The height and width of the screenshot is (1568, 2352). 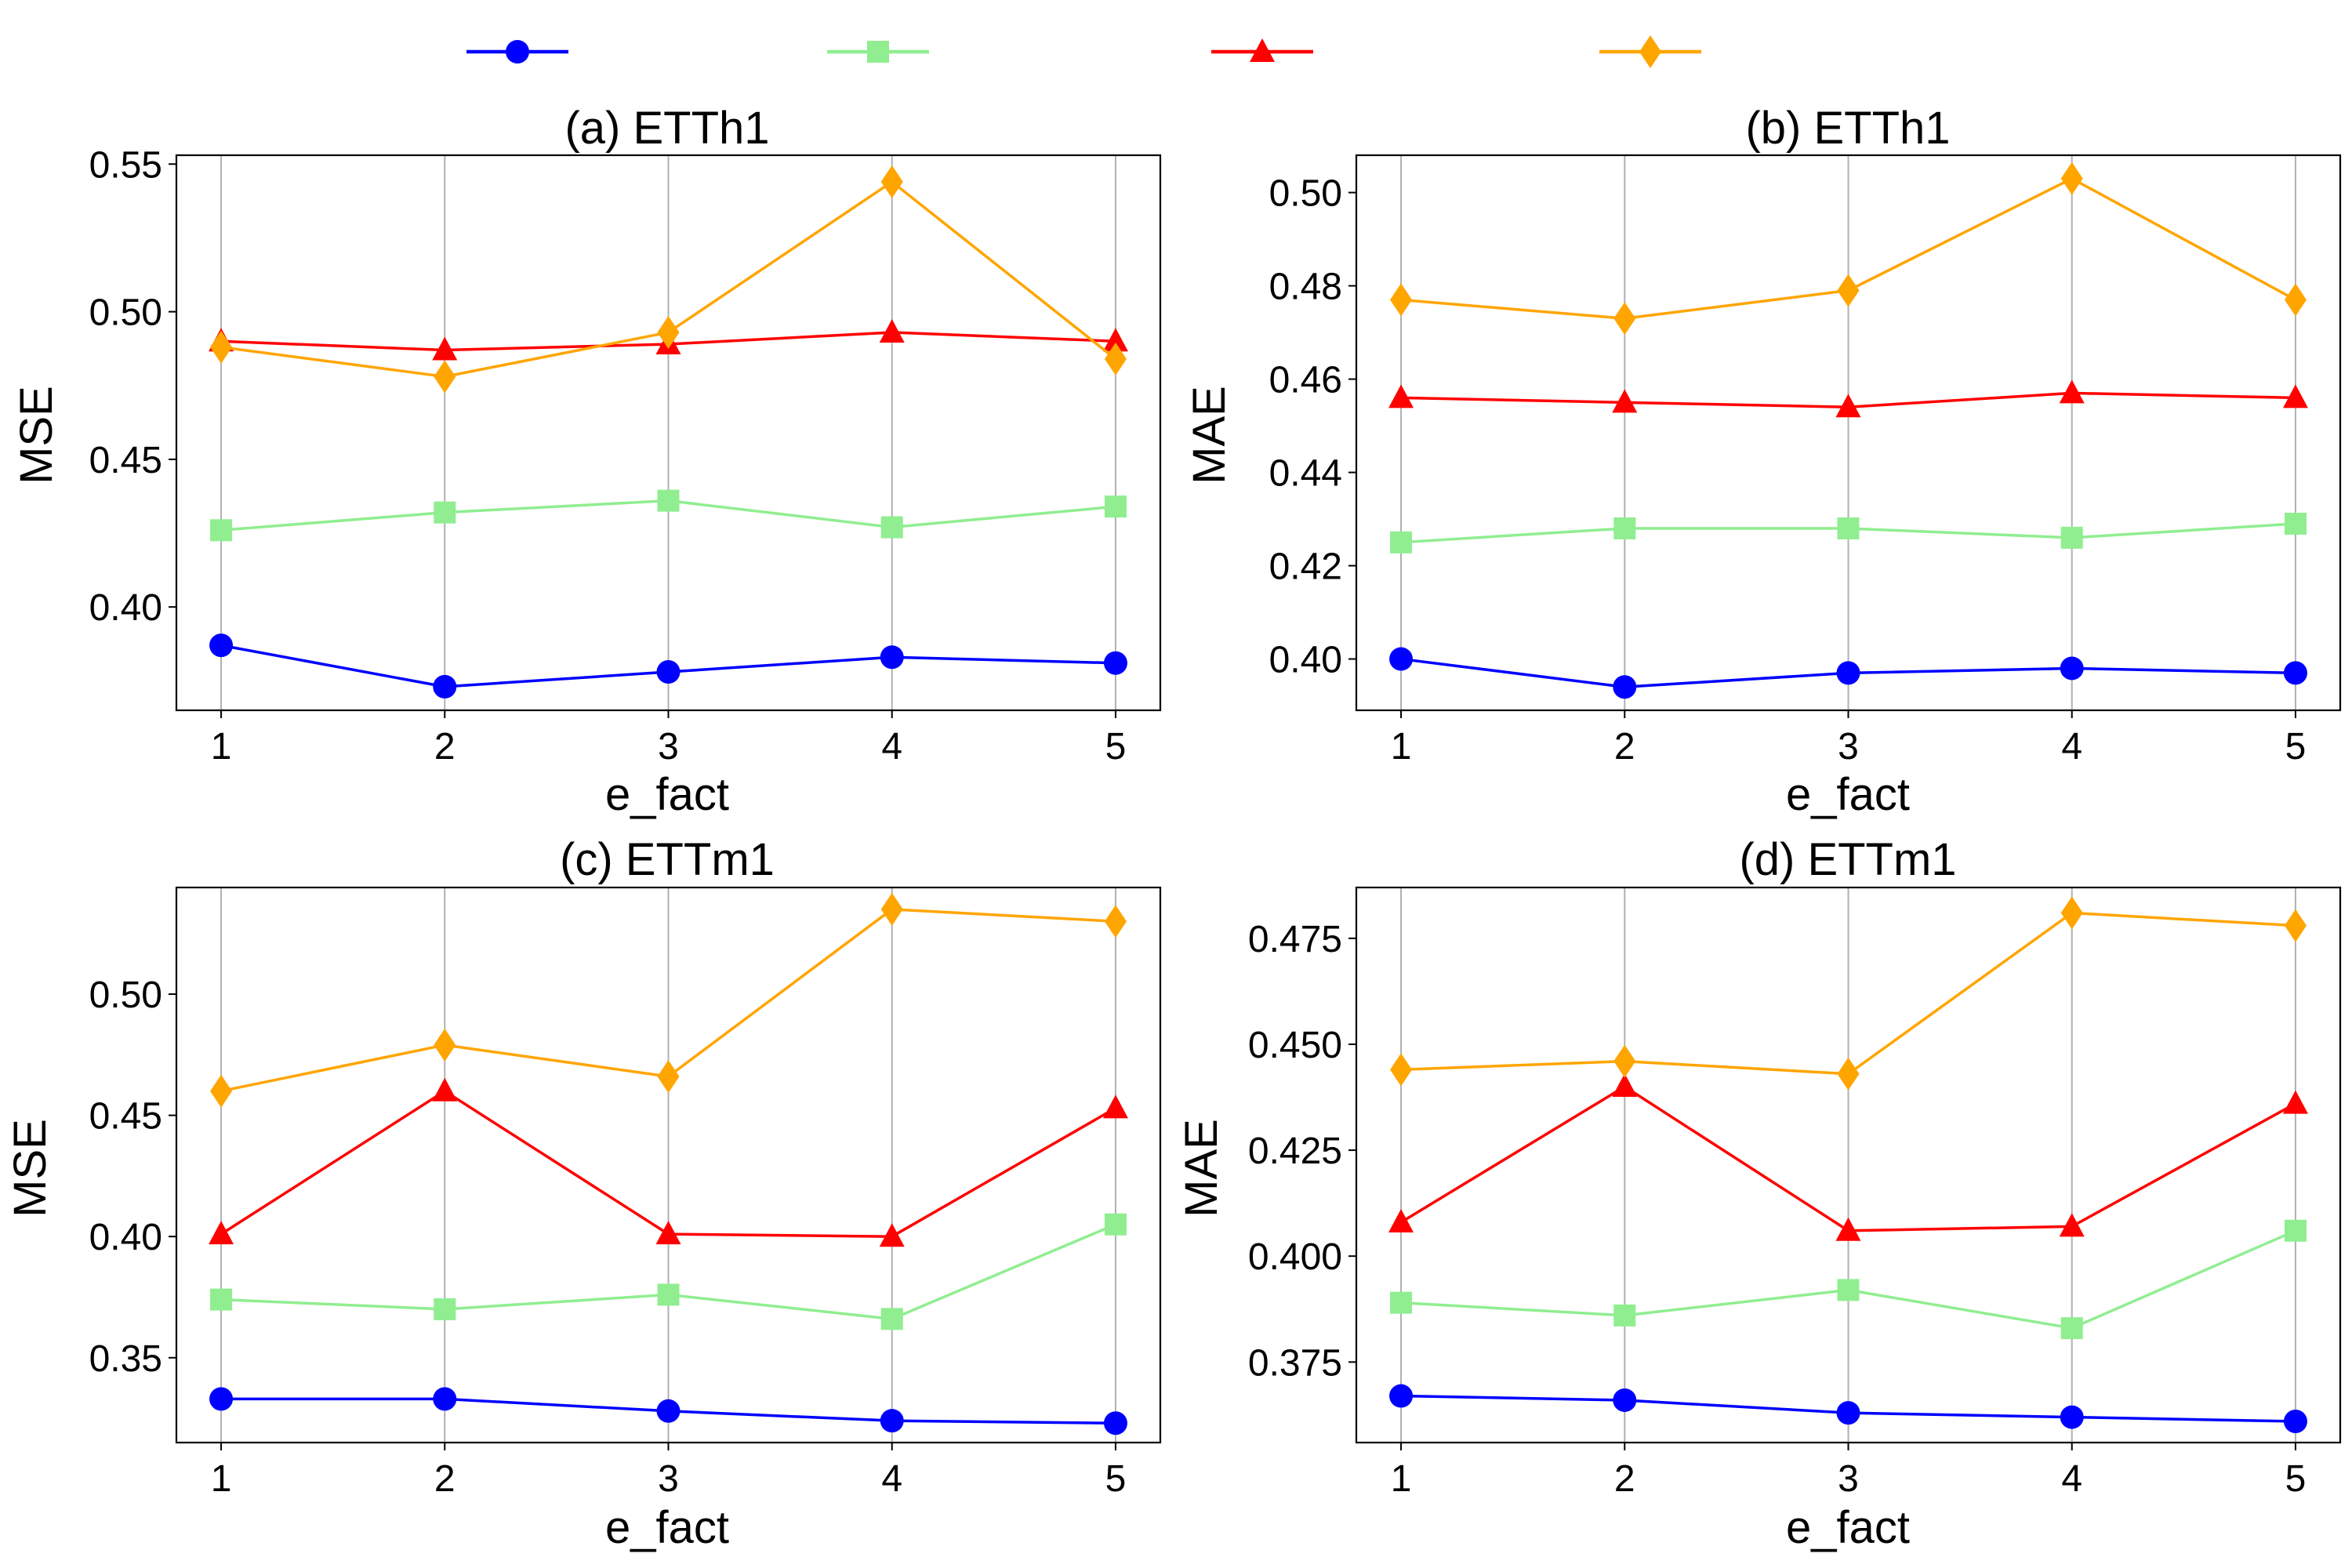 I want to click on panel-d-xlabel: e_fact, so click(x=1848, y=1527).